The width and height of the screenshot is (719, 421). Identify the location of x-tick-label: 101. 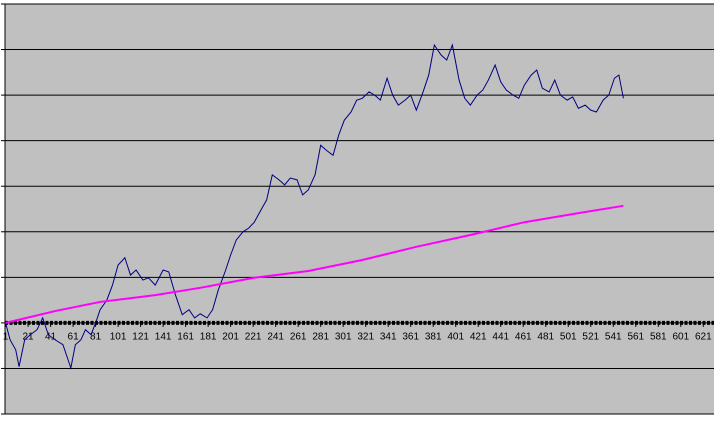
(118, 337).